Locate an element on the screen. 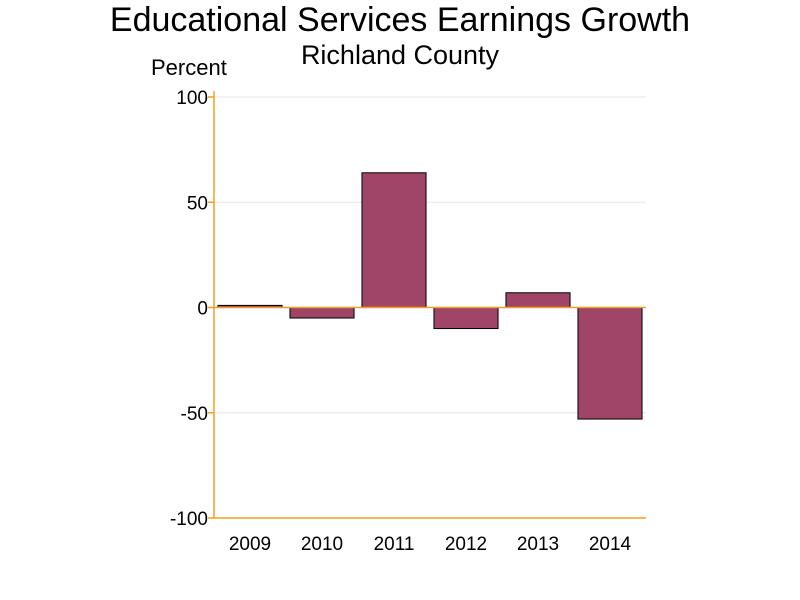  bar-2014 is located at coordinates (610, 363).